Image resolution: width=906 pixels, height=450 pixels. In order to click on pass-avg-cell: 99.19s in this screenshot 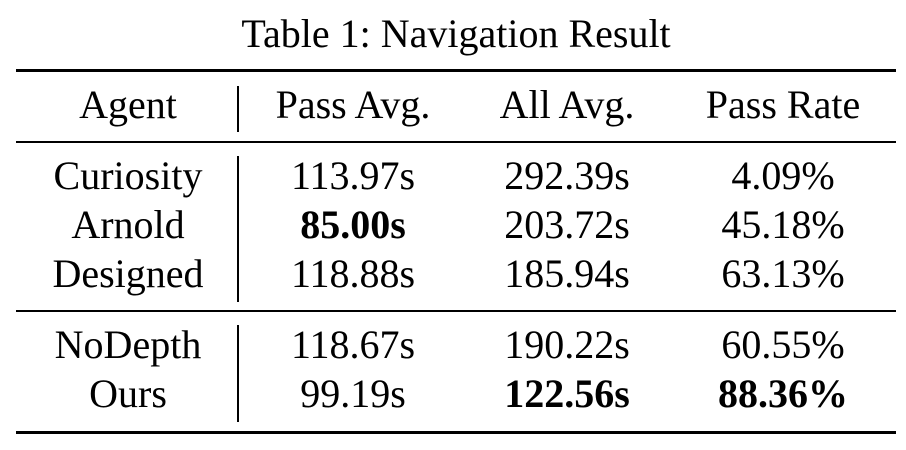, I will do `click(353, 393)`.